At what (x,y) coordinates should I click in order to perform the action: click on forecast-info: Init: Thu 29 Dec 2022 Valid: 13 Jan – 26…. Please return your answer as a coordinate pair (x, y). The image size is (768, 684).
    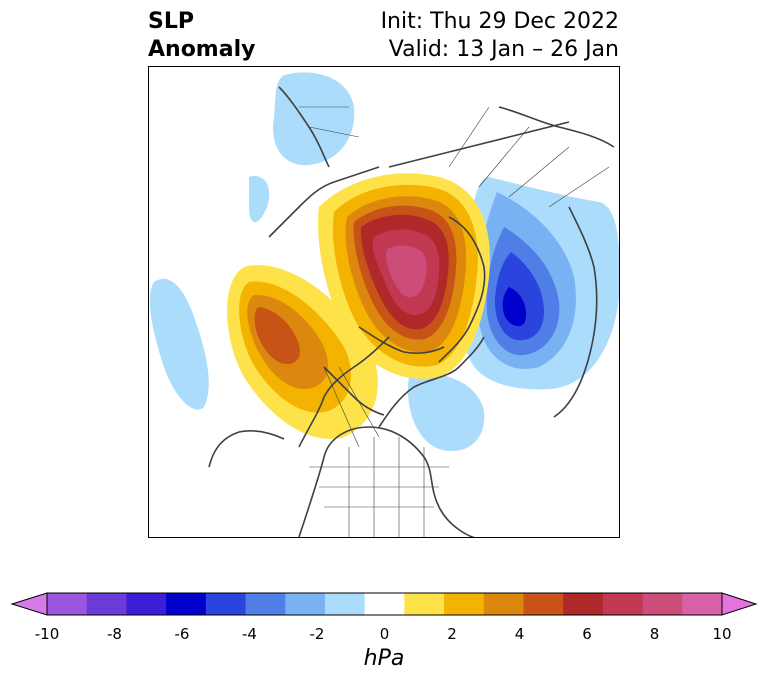
    Looking at the image, I should click on (500, 36).